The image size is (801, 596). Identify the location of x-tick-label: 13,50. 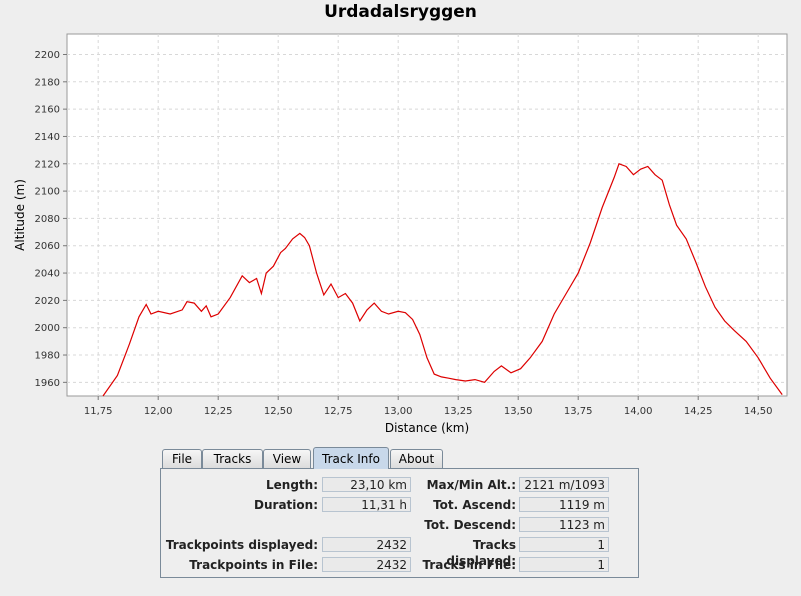
(518, 411).